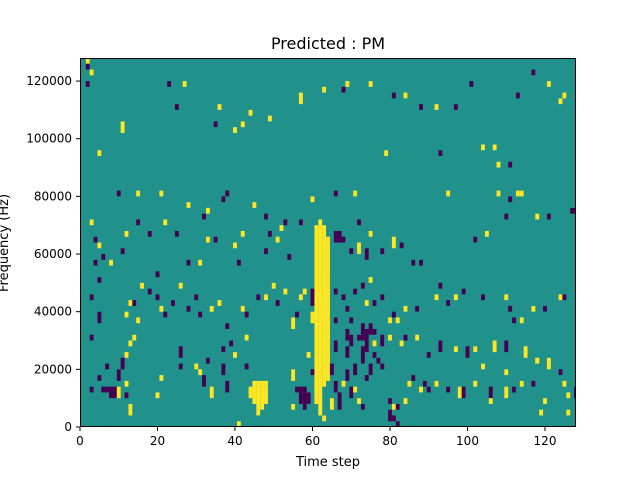  I want to click on chart-title: Predicted : PM, so click(328, 43).